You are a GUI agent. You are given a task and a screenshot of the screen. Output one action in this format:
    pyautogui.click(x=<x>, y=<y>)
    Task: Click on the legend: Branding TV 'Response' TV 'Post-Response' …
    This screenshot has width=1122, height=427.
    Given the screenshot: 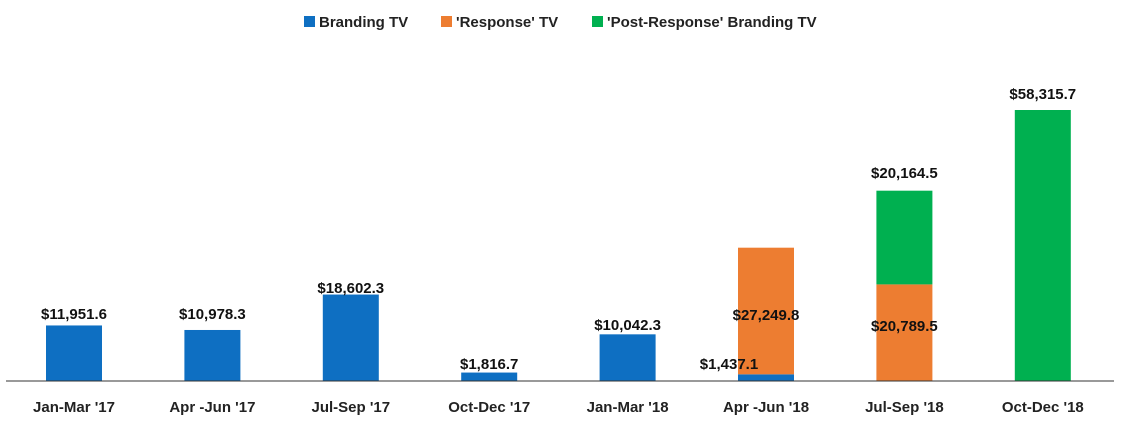 What is the action you would take?
    pyautogui.click(x=560, y=22)
    